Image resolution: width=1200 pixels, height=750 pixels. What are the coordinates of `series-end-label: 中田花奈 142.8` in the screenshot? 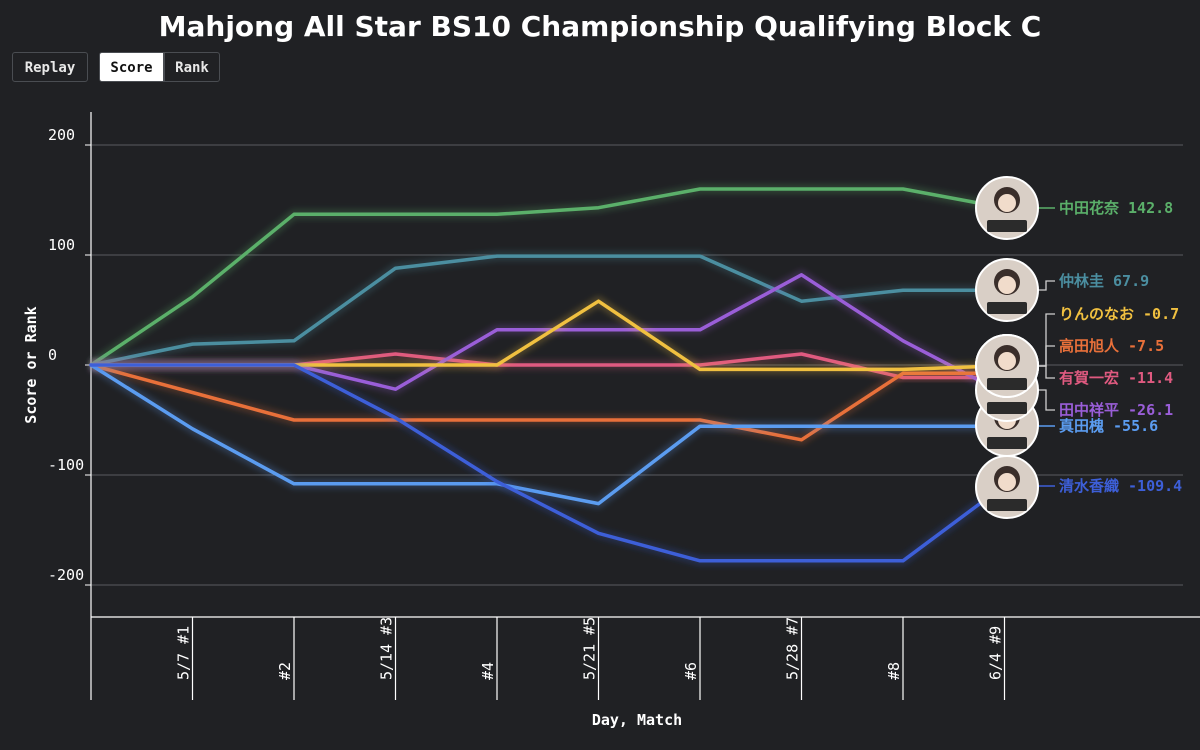 It's located at (1116, 208).